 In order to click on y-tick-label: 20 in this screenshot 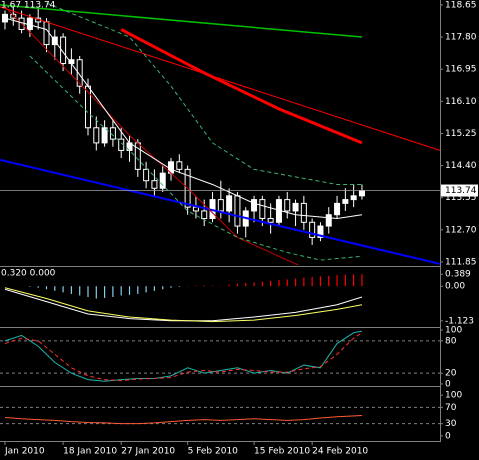, I will do `click(451, 374)`.